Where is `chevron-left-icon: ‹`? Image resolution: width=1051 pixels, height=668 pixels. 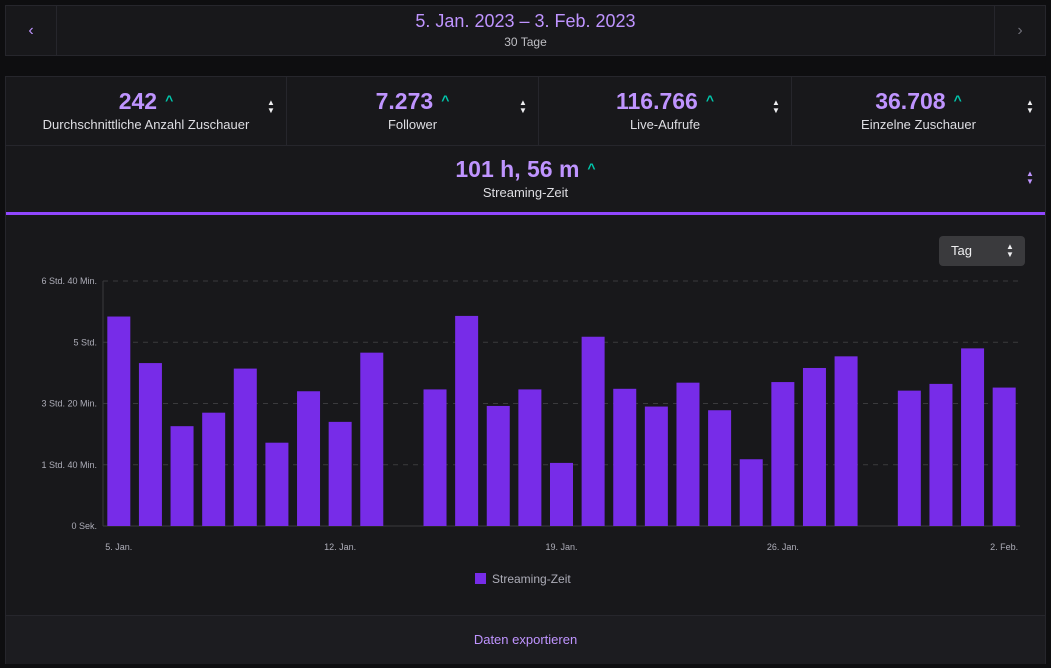
chevron-left-icon: ‹ is located at coordinates (31, 30).